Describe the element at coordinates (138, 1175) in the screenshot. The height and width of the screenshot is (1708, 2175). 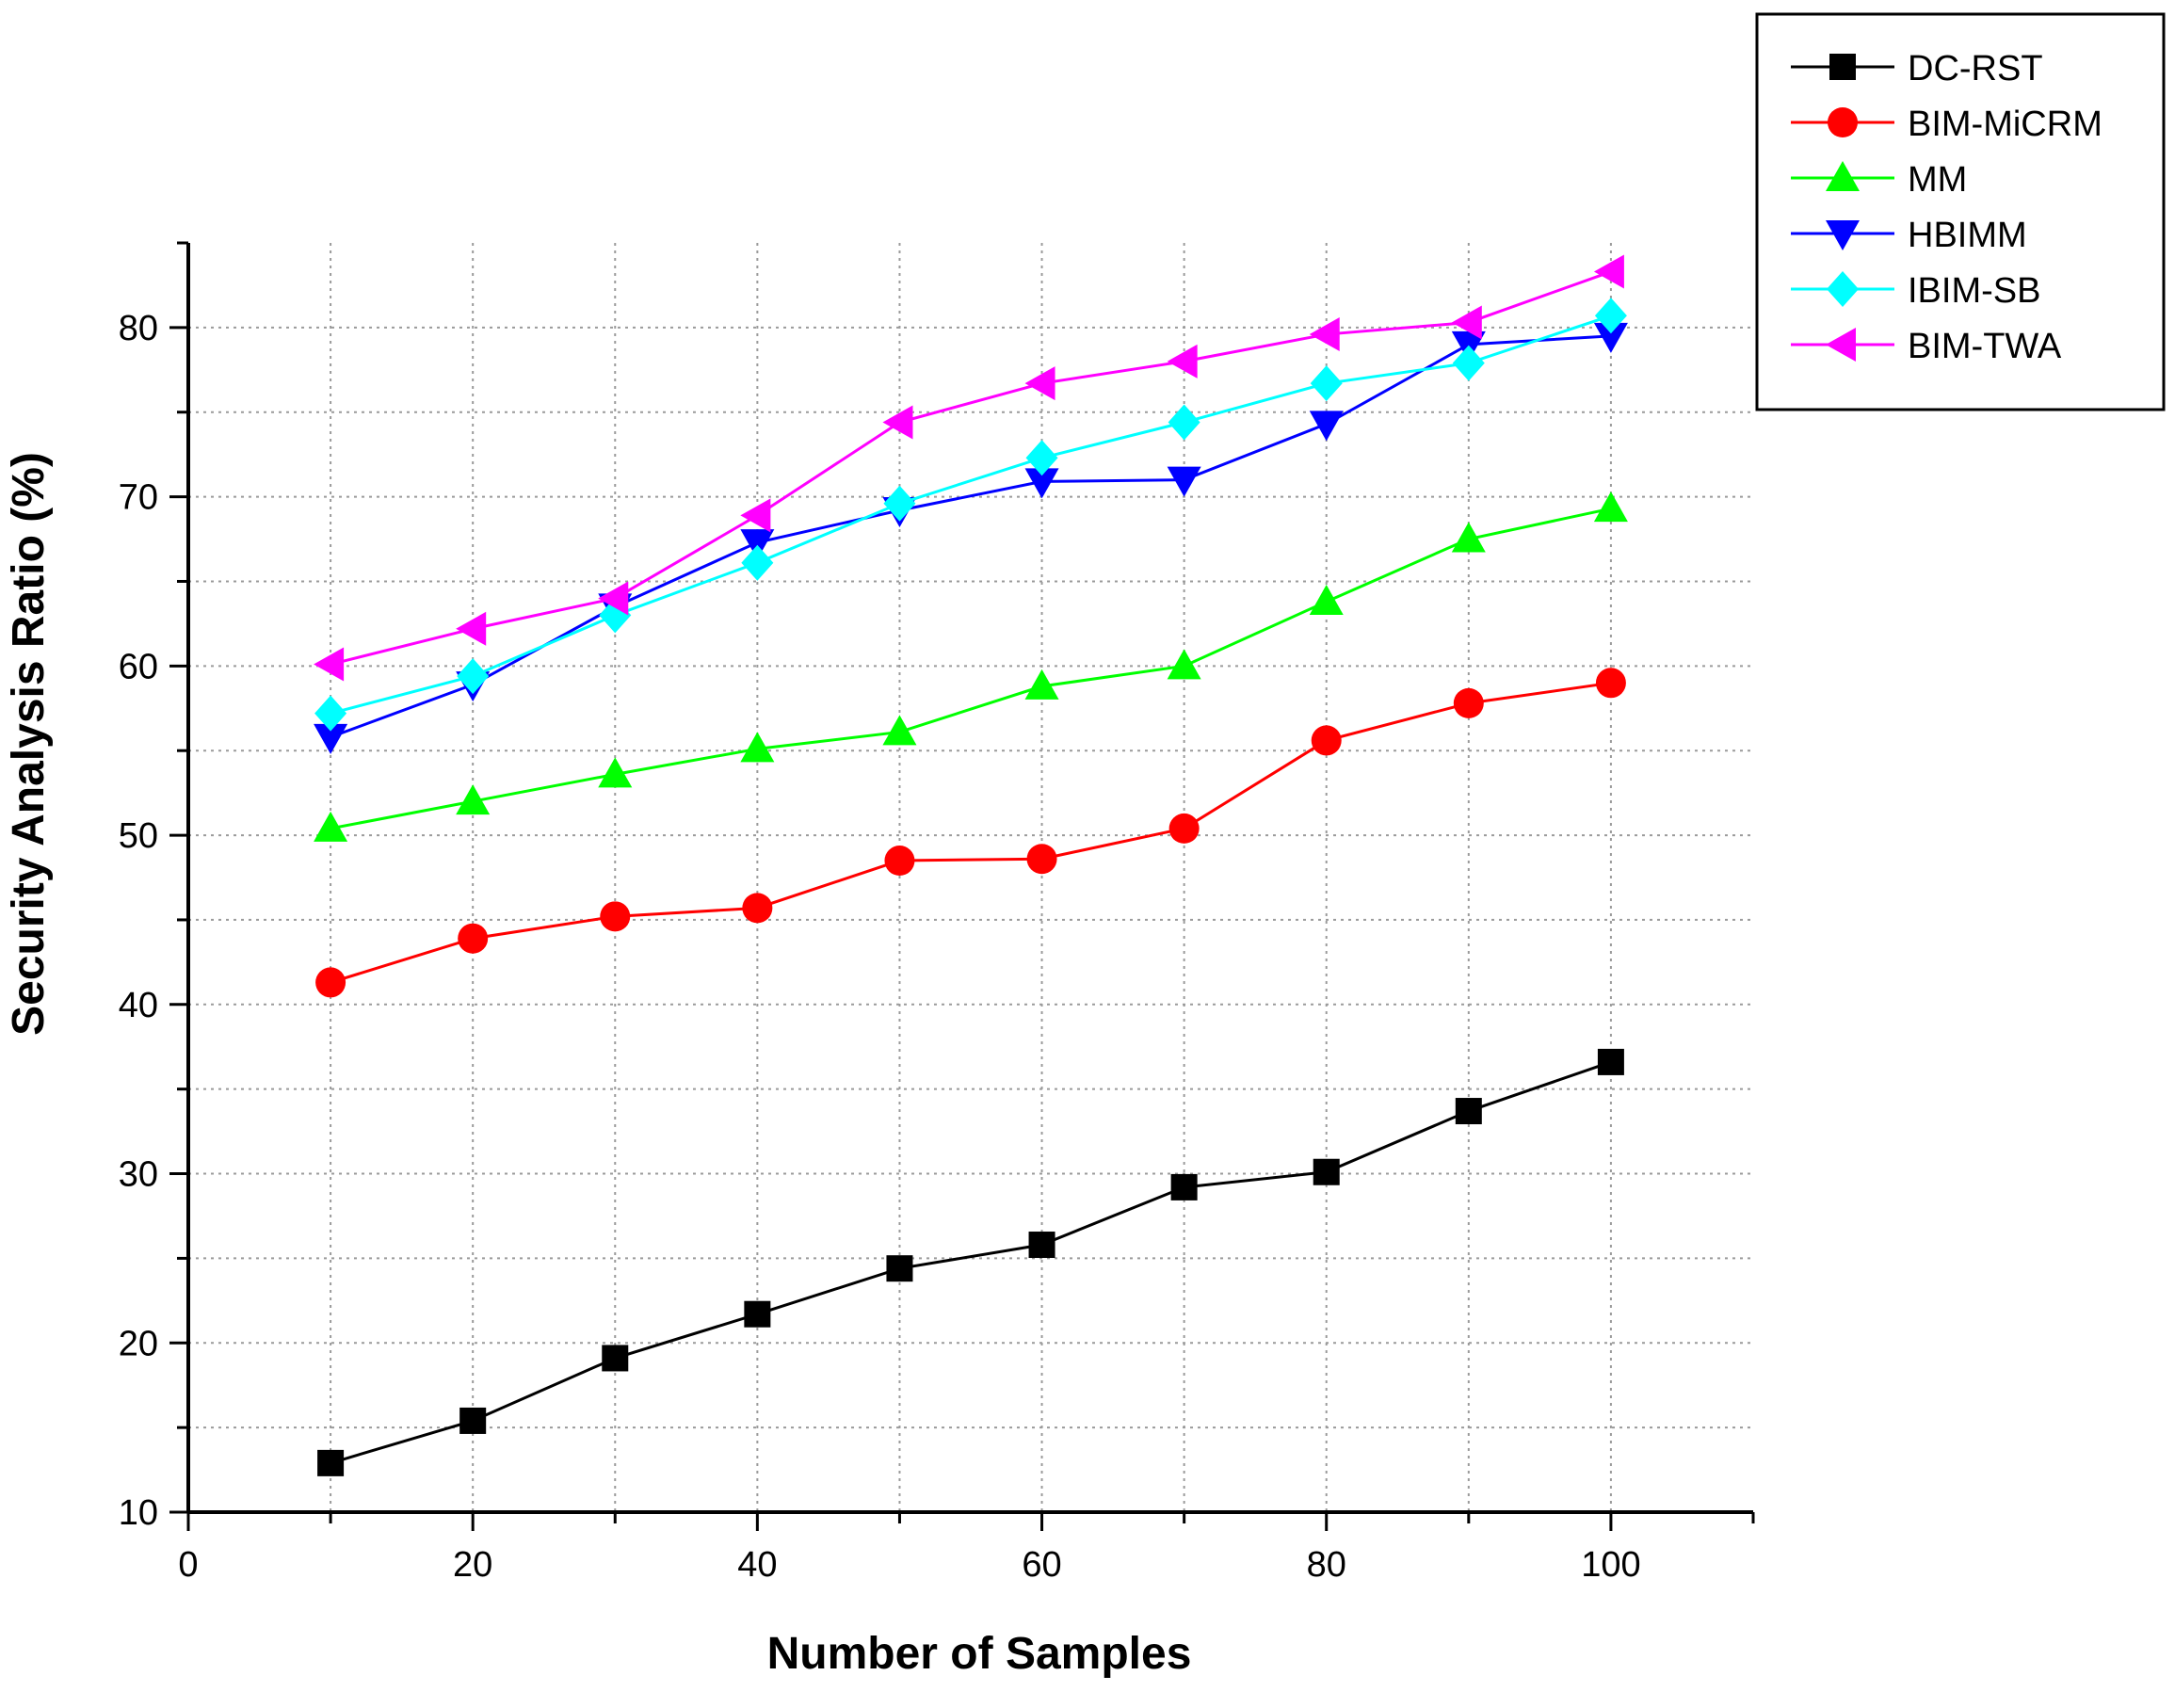
I see `y-tick-label: 30` at that location.